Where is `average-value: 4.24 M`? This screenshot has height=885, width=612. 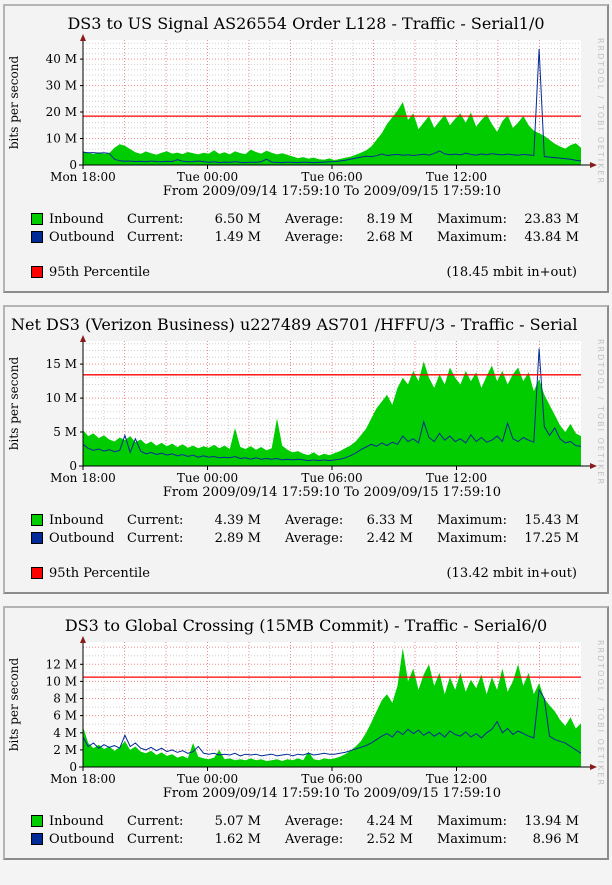 average-value: 4.24 M is located at coordinates (389, 821).